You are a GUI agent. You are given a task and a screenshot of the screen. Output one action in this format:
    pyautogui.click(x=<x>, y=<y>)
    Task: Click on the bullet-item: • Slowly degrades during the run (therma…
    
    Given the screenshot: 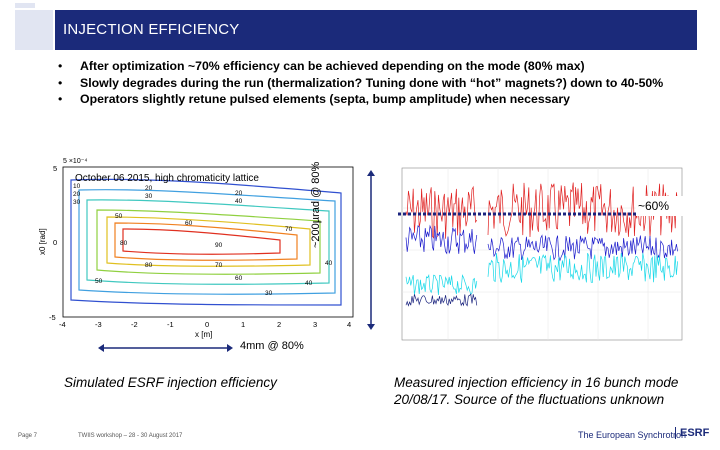 What is the action you would take?
    pyautogui.click(x=378, y=83)
    